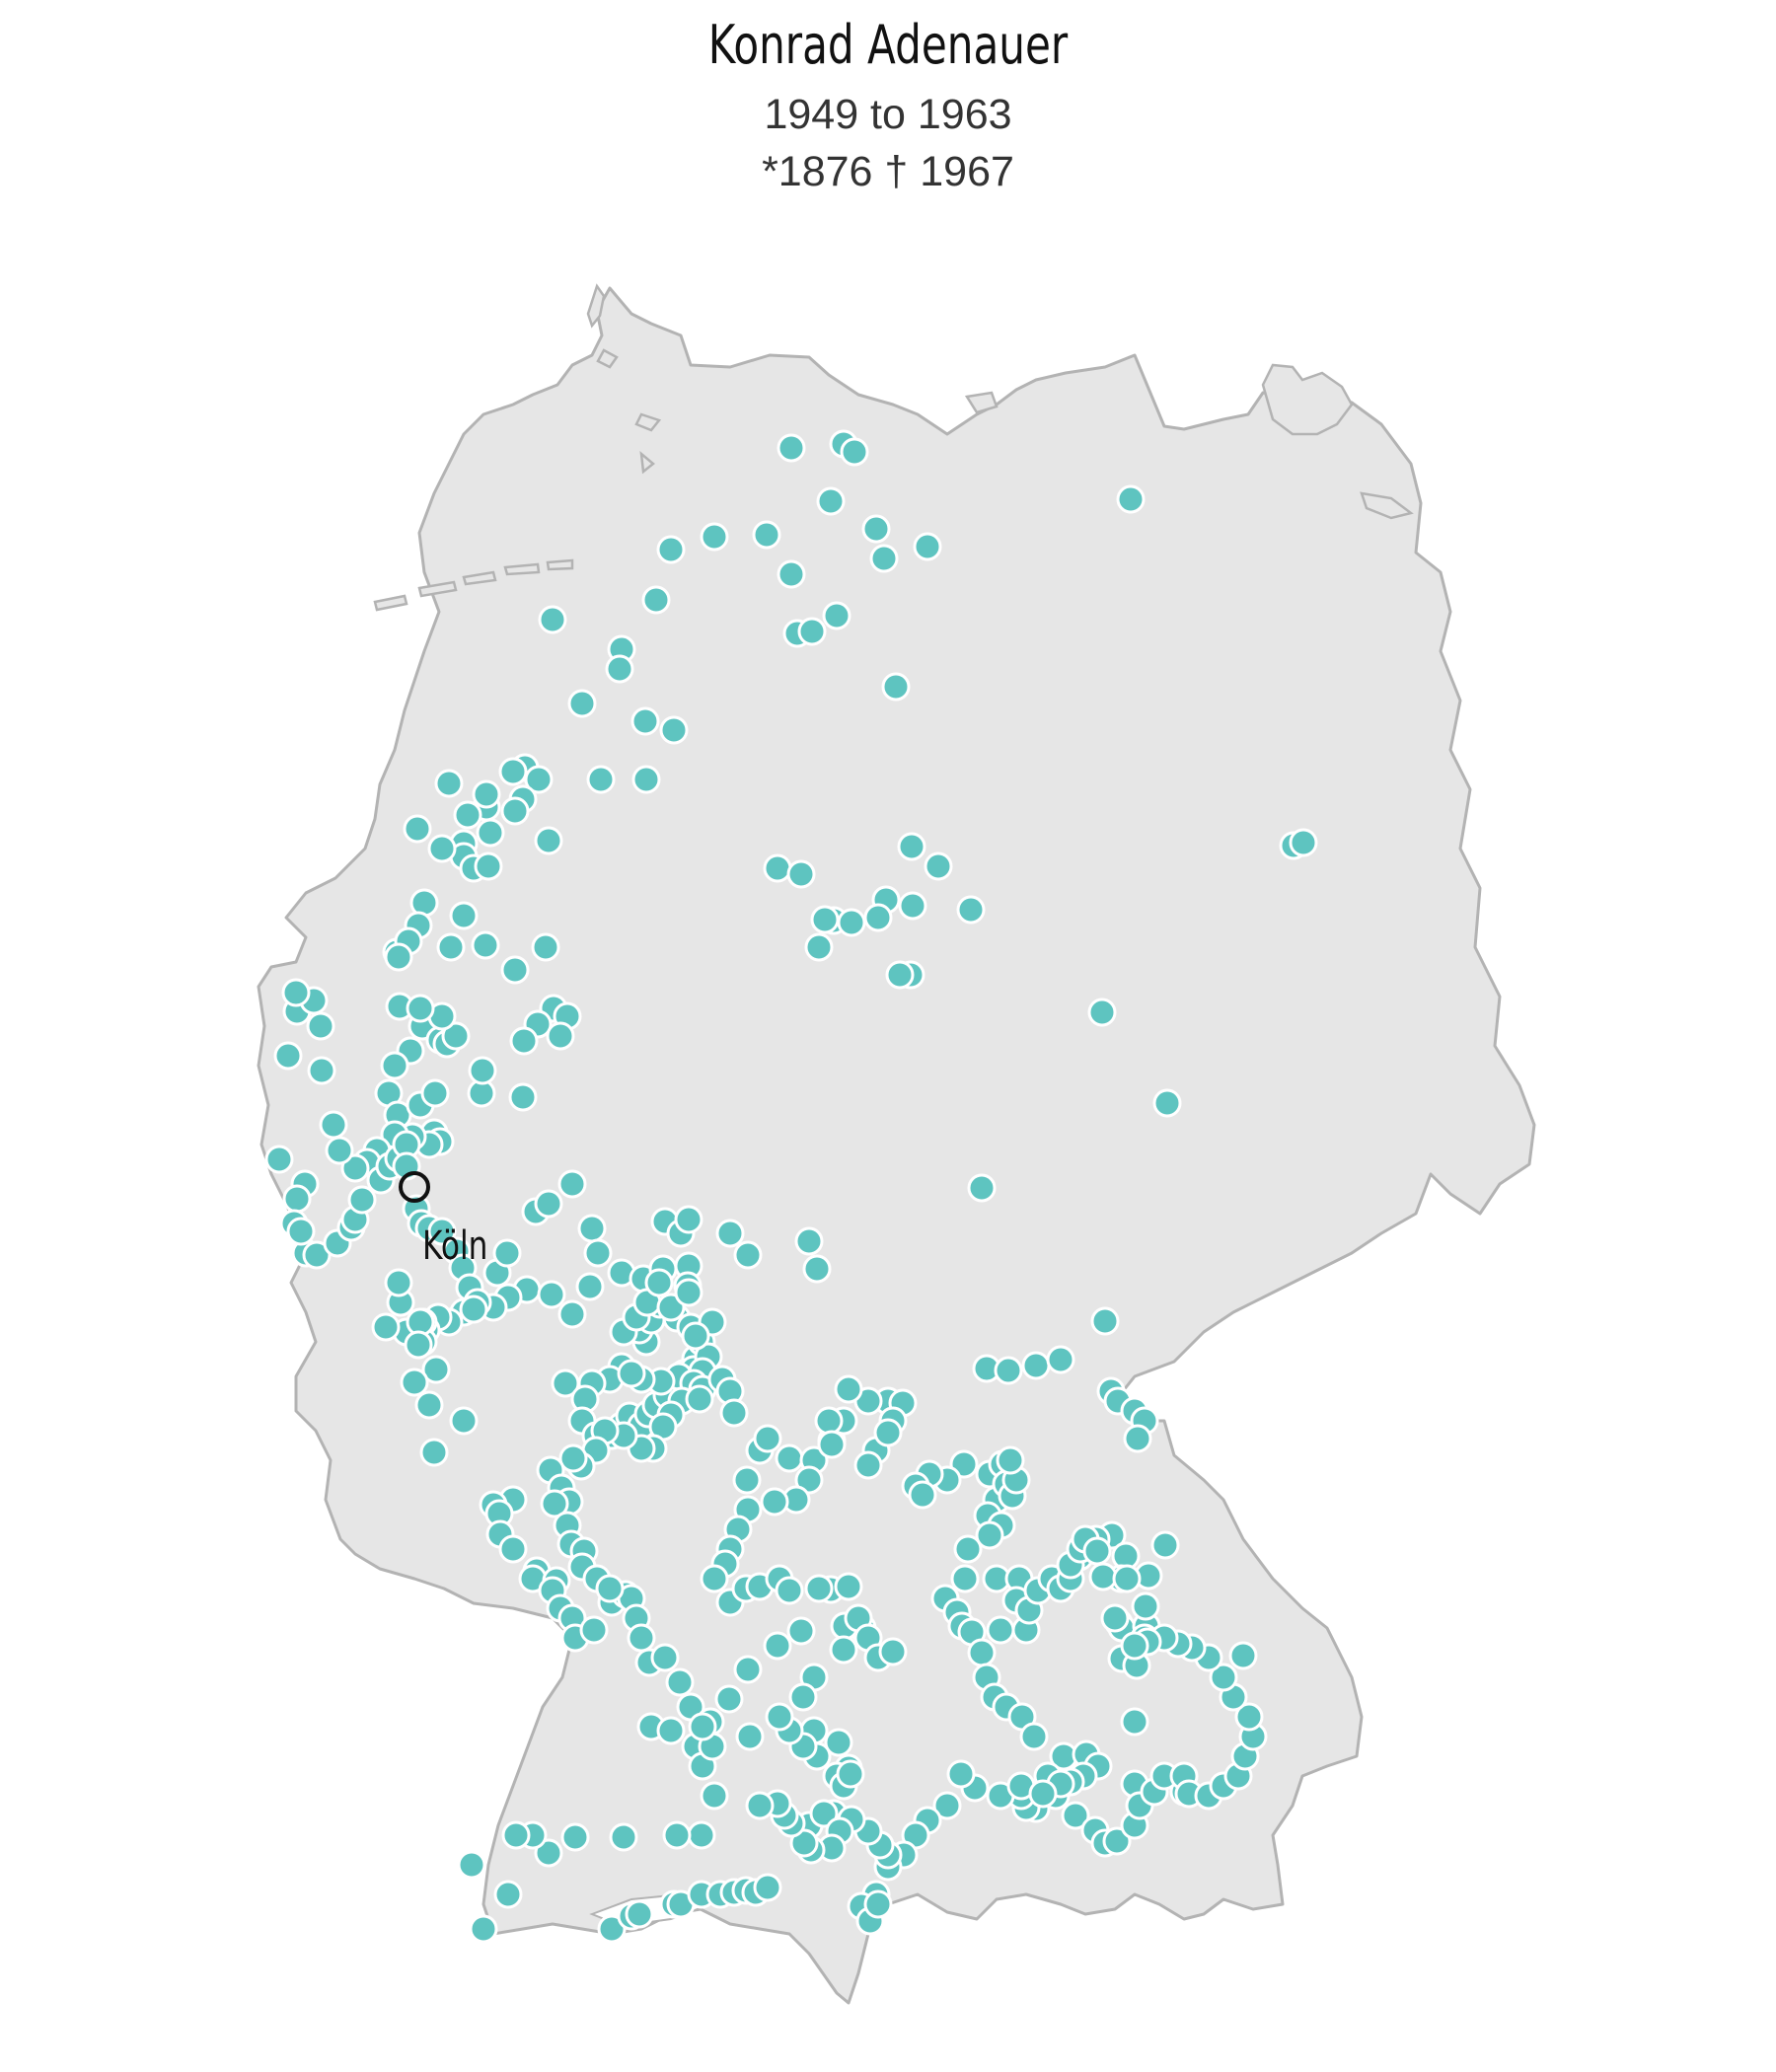  What do you see at coordinates (1307, 400) in the screenshot?
I see `ruegen-island` at bounding box center [1307, 400].